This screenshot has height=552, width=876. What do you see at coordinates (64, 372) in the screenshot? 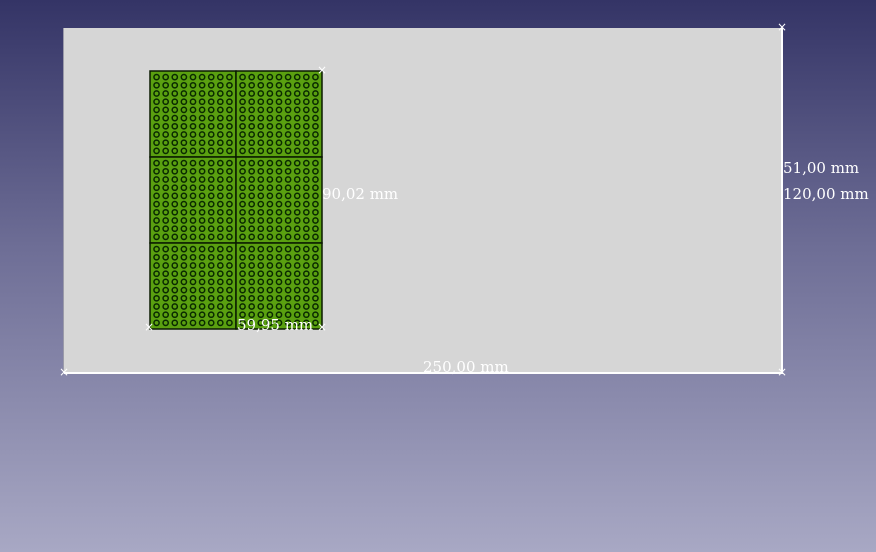
I see `sheet-corner-marker-bottom-left: ×` at bounding box center [64, 372].